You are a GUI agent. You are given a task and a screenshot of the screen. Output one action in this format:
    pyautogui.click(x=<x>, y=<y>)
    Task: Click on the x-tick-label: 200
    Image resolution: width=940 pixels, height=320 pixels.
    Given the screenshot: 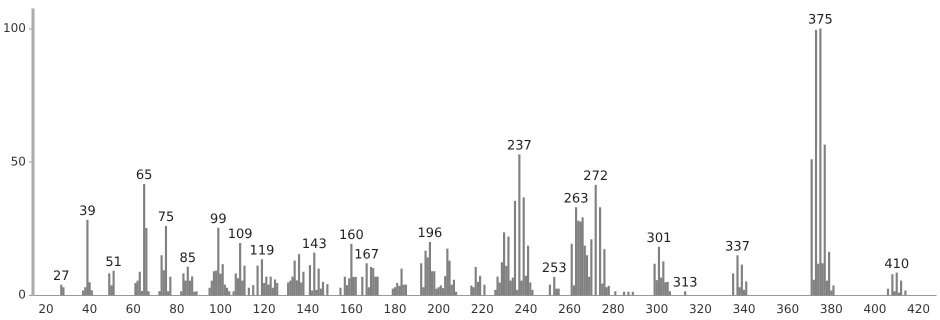 What is the action you would take?
    pyautogui.click(x=438, y=309)
    